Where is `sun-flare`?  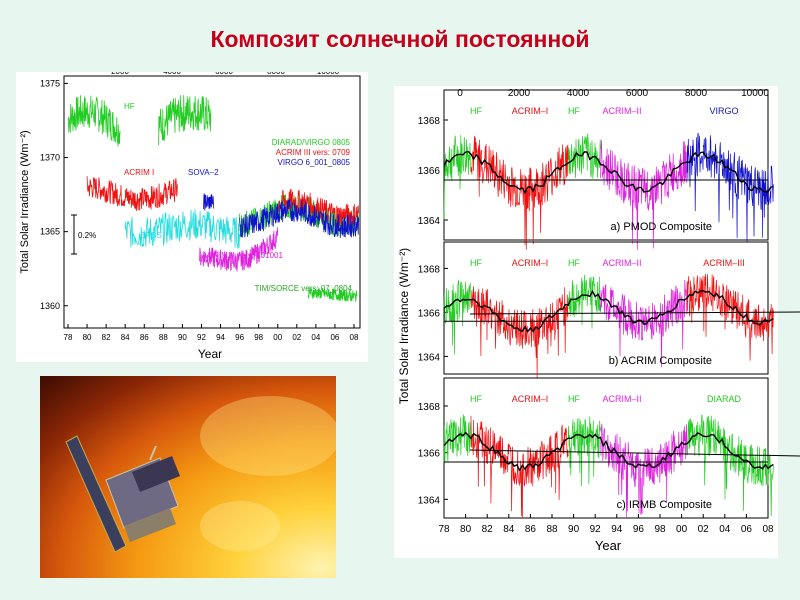
sun-flare is located at coordinates (268, 436).